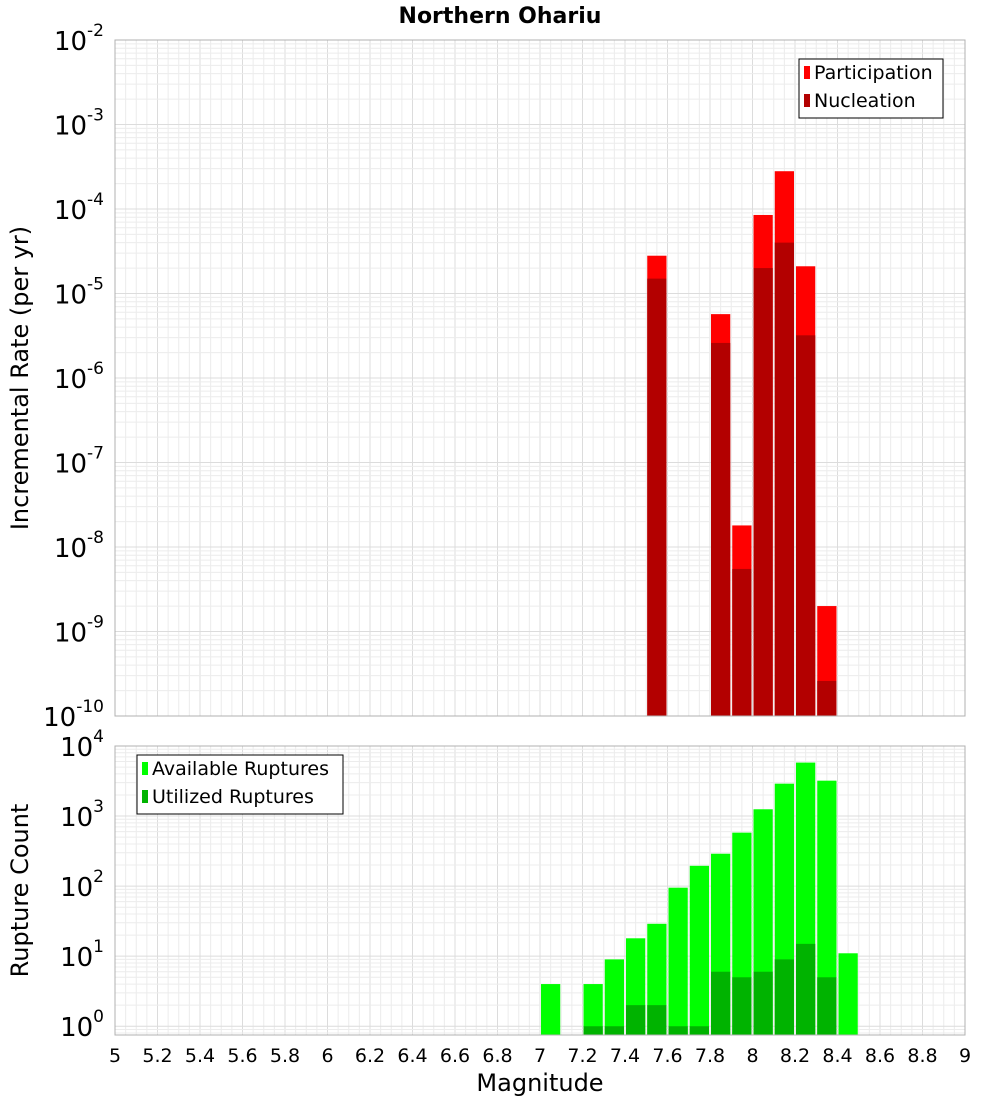 Image resolution: width=1000 pixels, height=1100 pixels. Describe the element at coordinates (865, 101) in the screenshot. I see `legend-label: Nucleation` at that location.